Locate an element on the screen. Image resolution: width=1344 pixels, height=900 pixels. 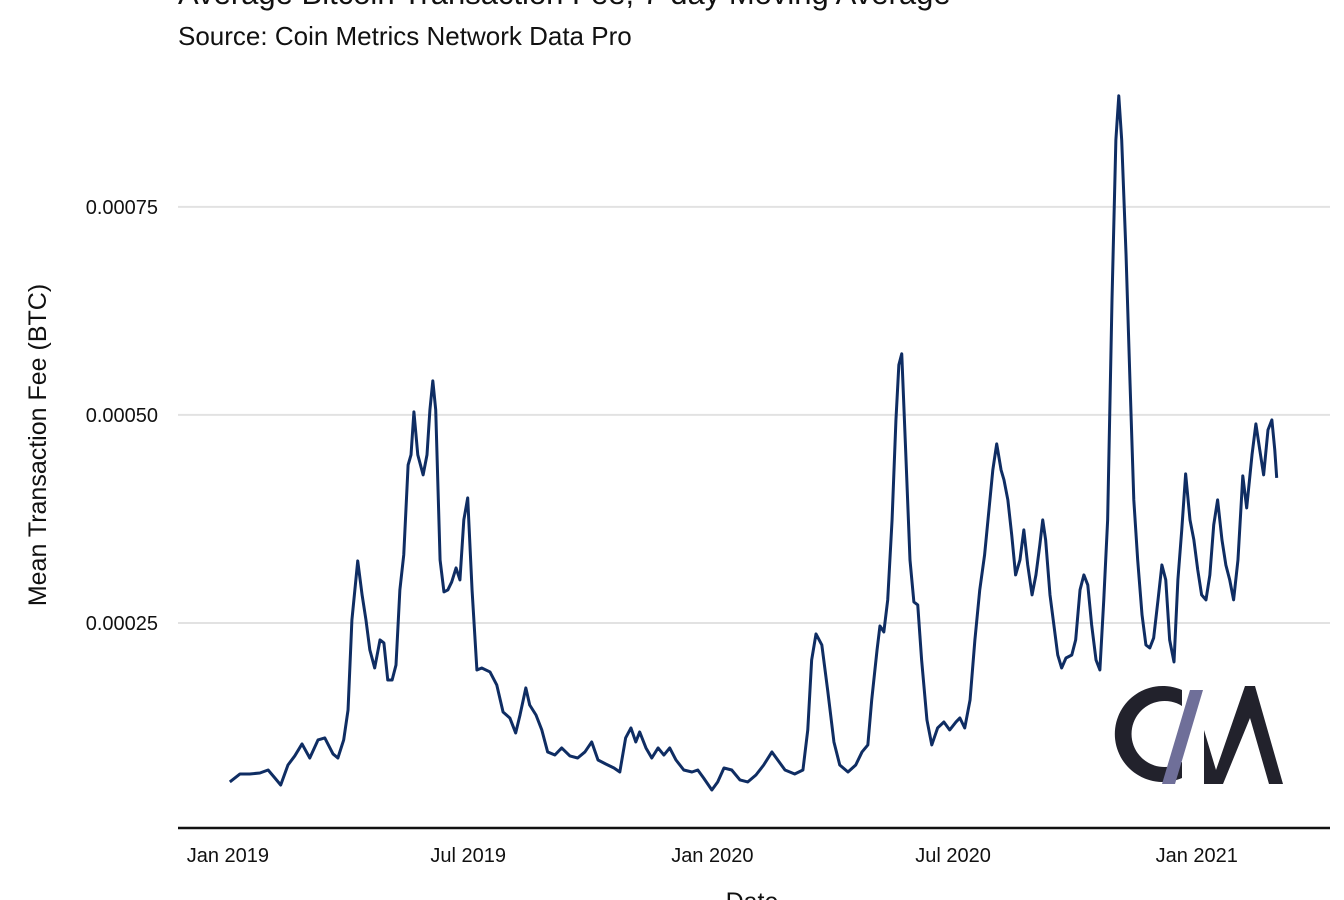
logo-slash is located at coordinates (1182, 737).